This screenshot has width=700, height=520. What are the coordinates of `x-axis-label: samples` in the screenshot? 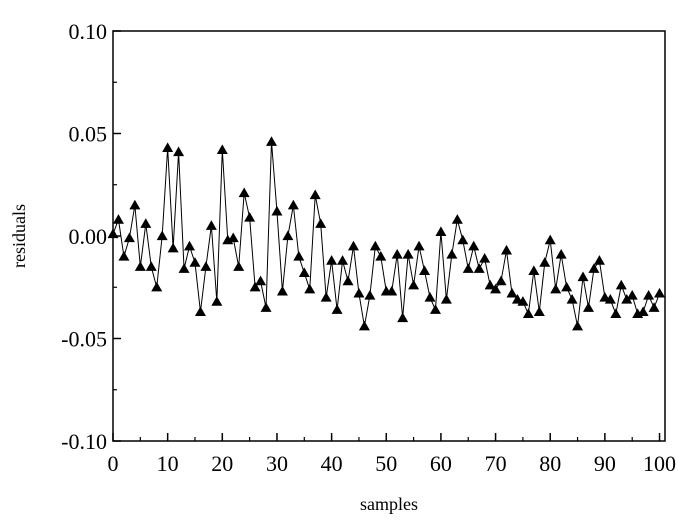 It's located at (389, 504).